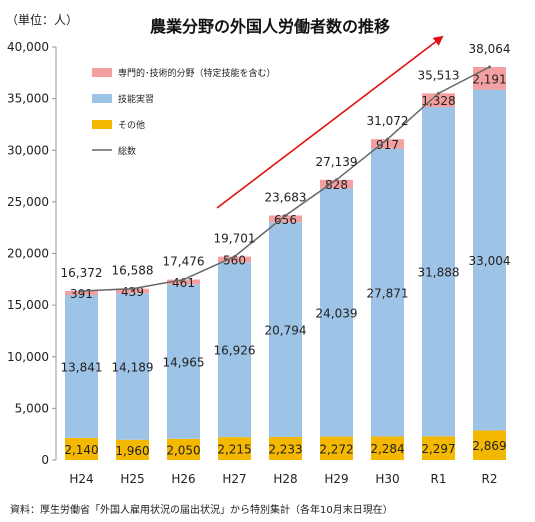 This screenshot has width=535, height=522. Describe the element at coordinates (28, 150) in the screenshot. I see `y-tick-label: 30,000` at that location.